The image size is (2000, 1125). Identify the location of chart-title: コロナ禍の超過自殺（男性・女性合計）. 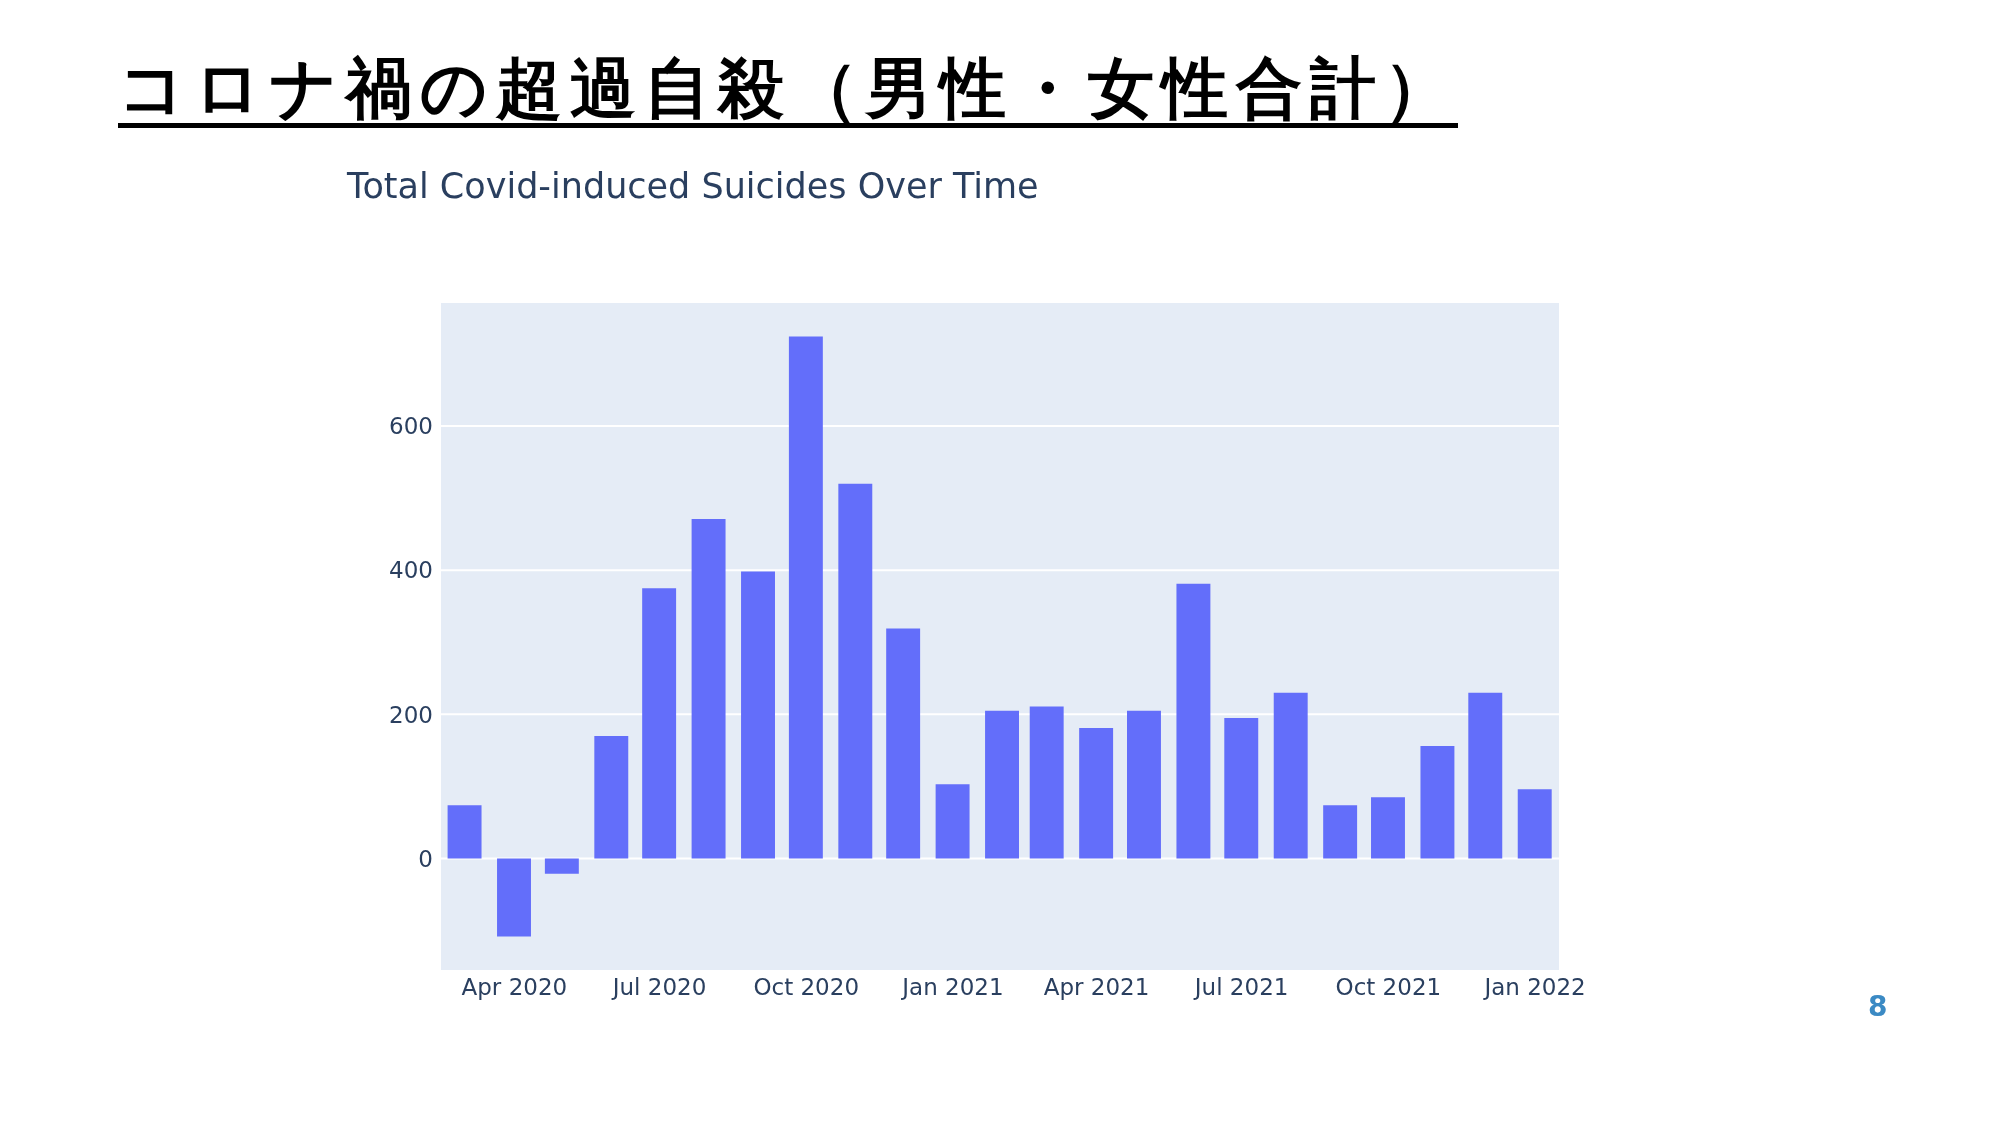
(788, 89).